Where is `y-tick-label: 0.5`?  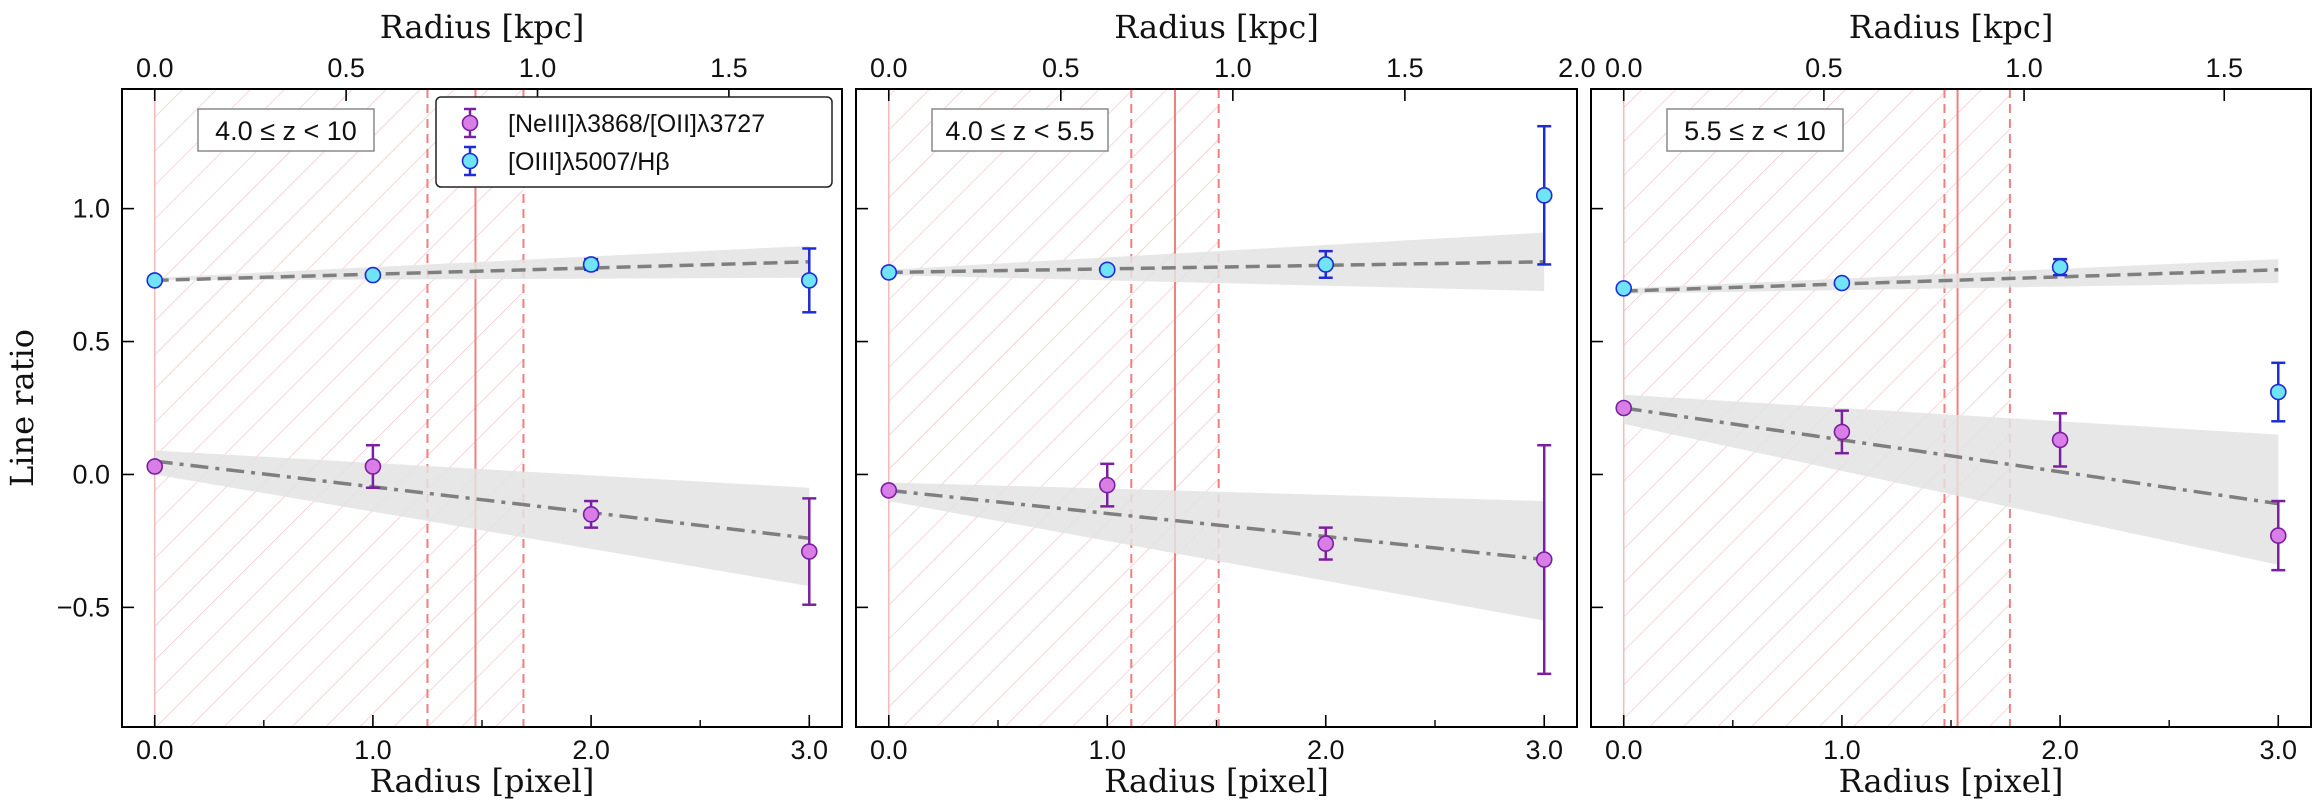
y-tick-label: 0.5 is located at coordinates (91, 342).